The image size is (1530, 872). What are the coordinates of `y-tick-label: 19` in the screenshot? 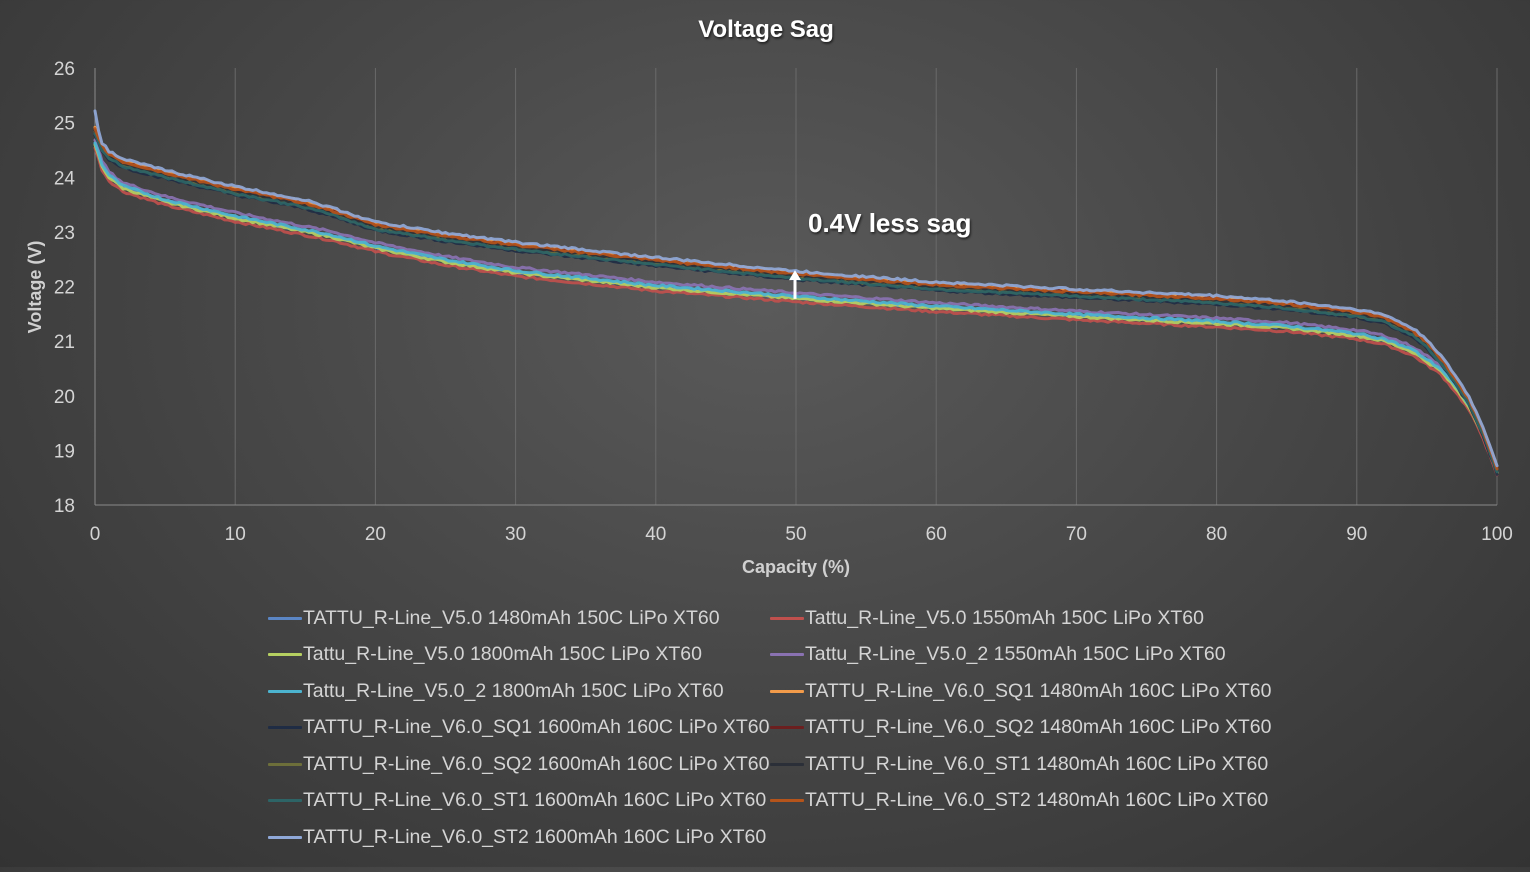 It's located at (64, 451).